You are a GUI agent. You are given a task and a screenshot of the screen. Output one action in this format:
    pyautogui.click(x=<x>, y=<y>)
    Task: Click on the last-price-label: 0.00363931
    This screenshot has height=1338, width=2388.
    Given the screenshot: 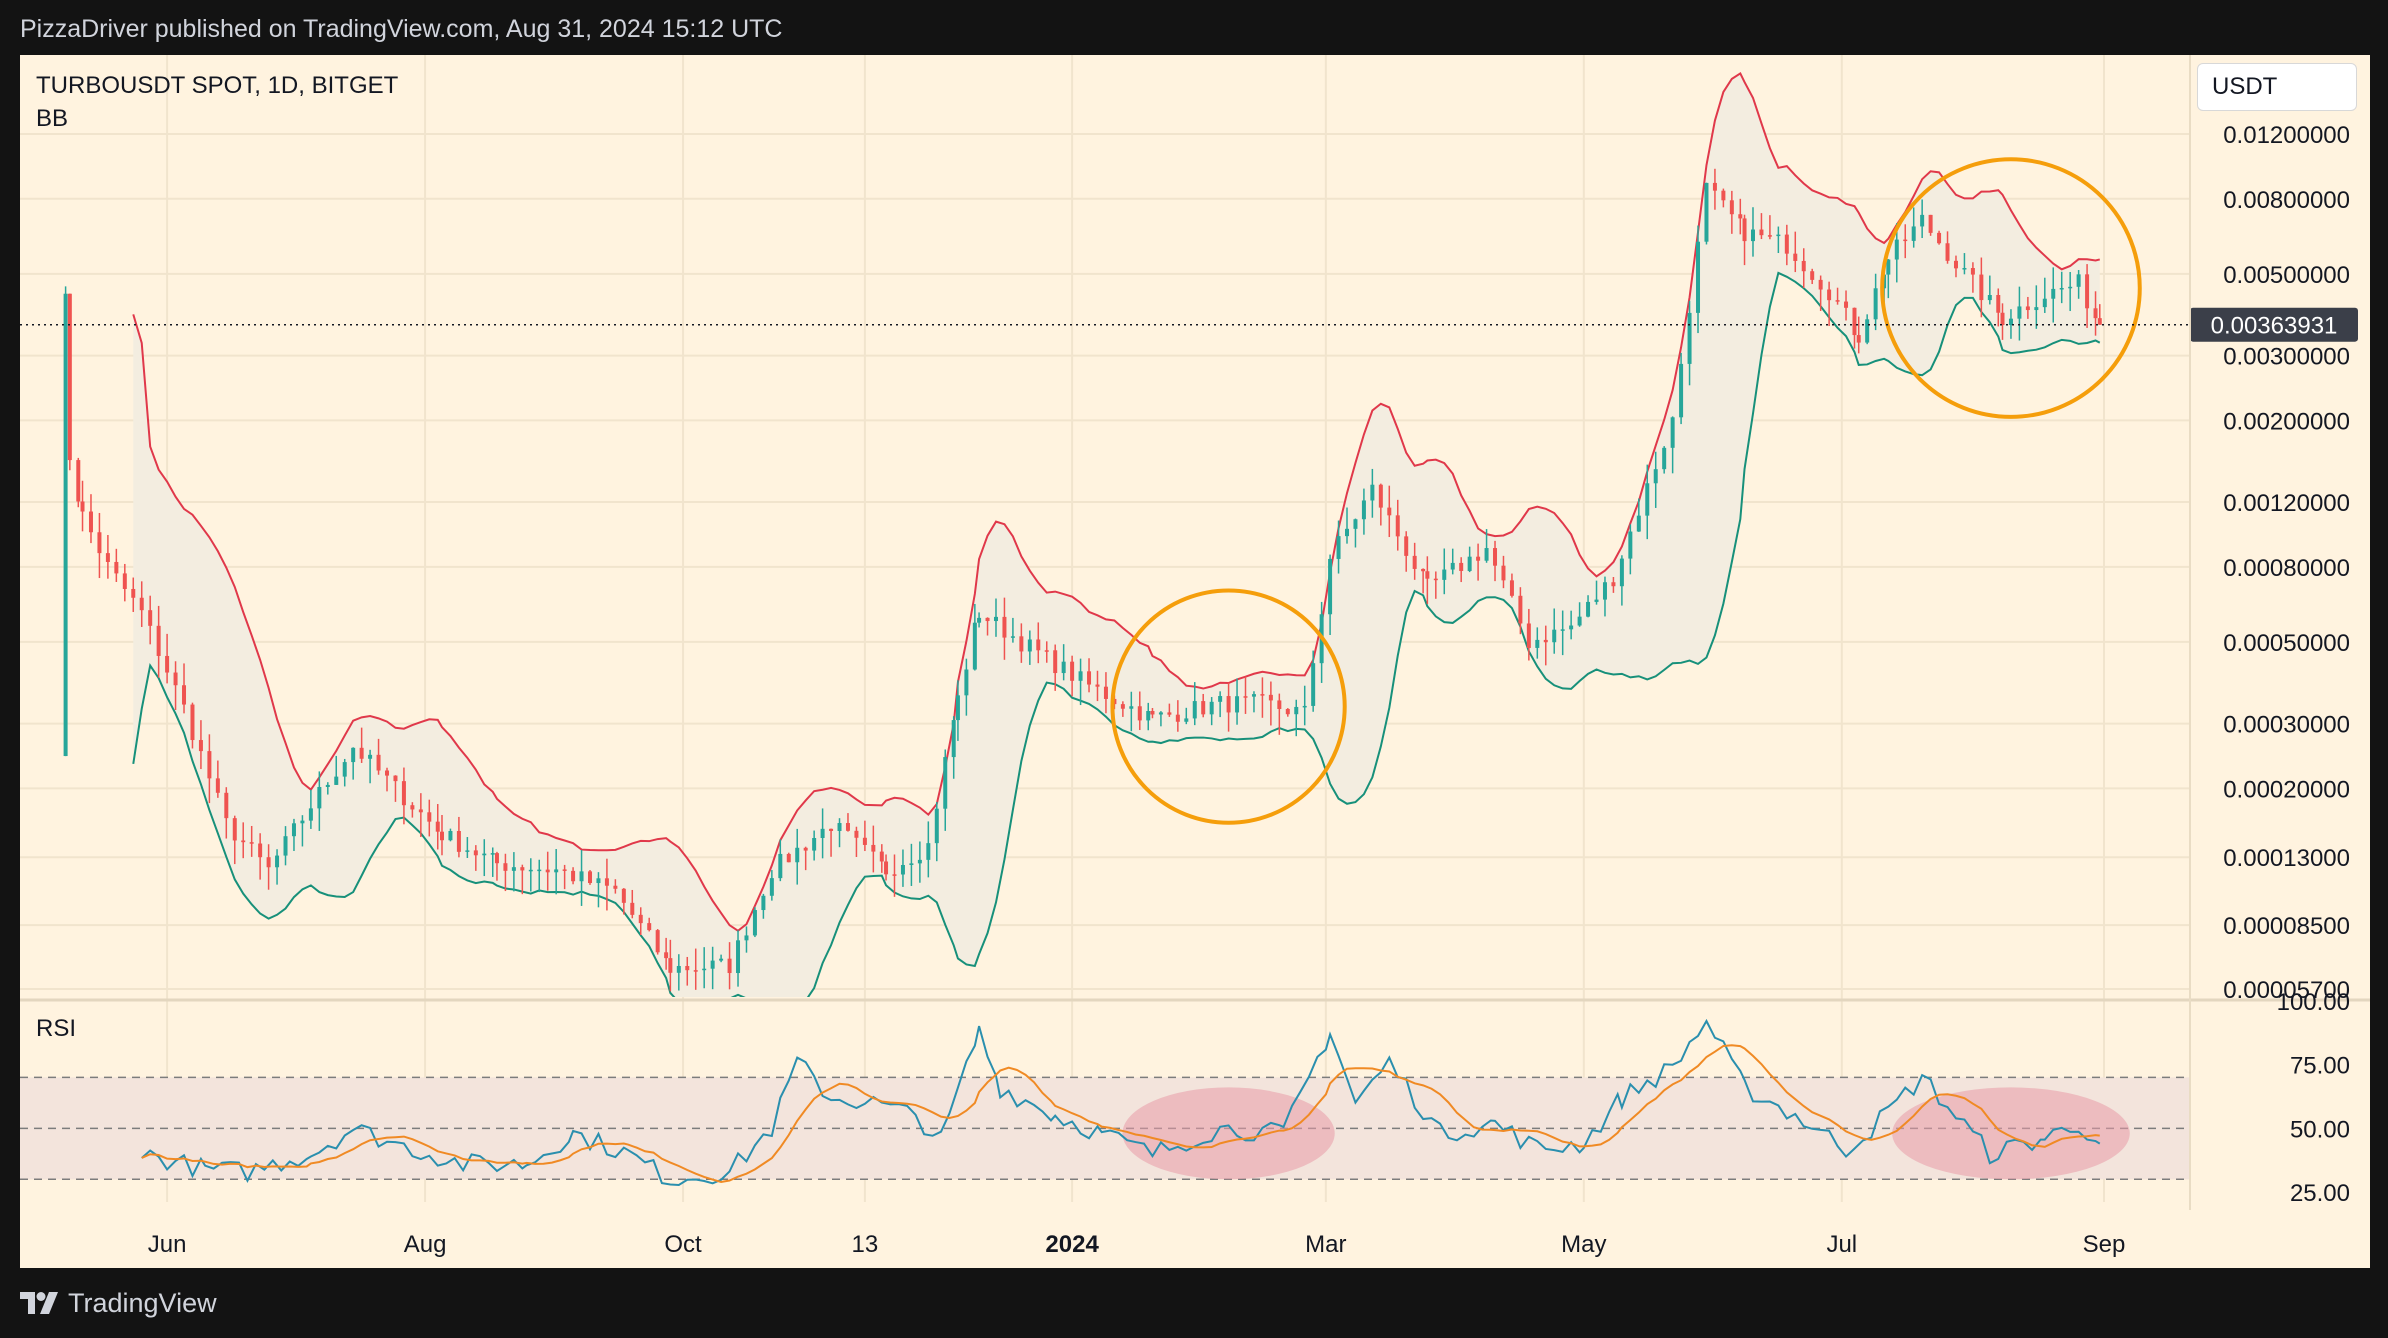 What is the action you would take?
    pyautogui.click(x=2274, y=326)
    